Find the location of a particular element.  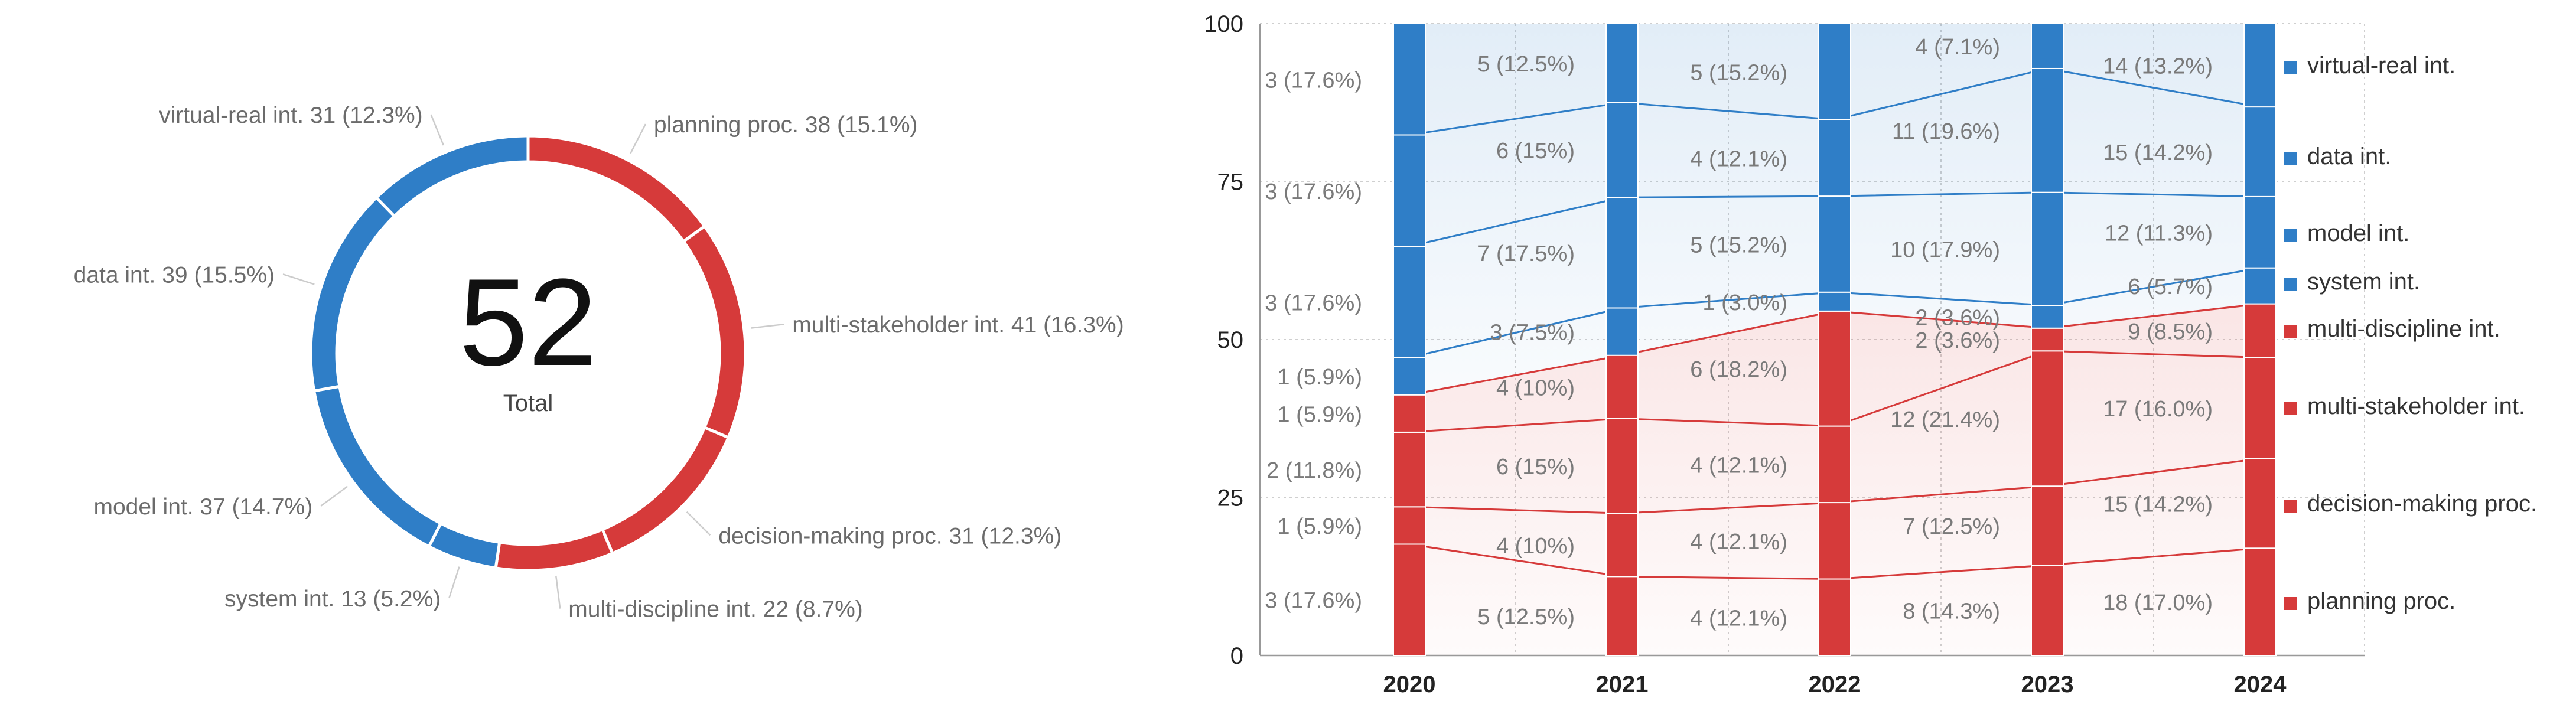

legend-swatch-decision-making-proc is located at coordinates (2290, 506).